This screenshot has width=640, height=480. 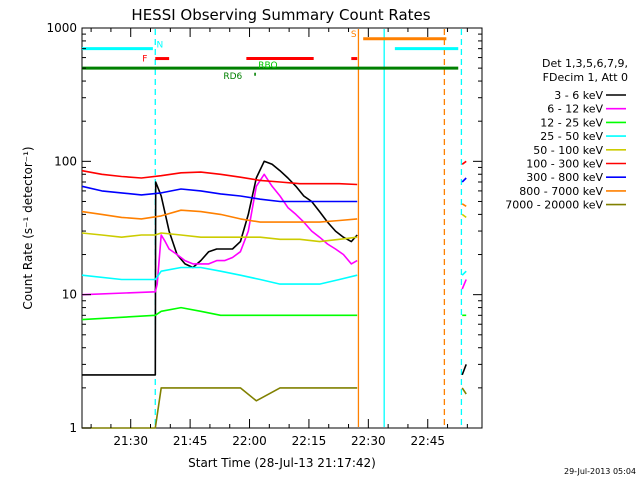 What do you see at coordinates (232, 77) in the screenshot?
I see `flag-label-rd6: RD6` at bounding box center [232, 77].